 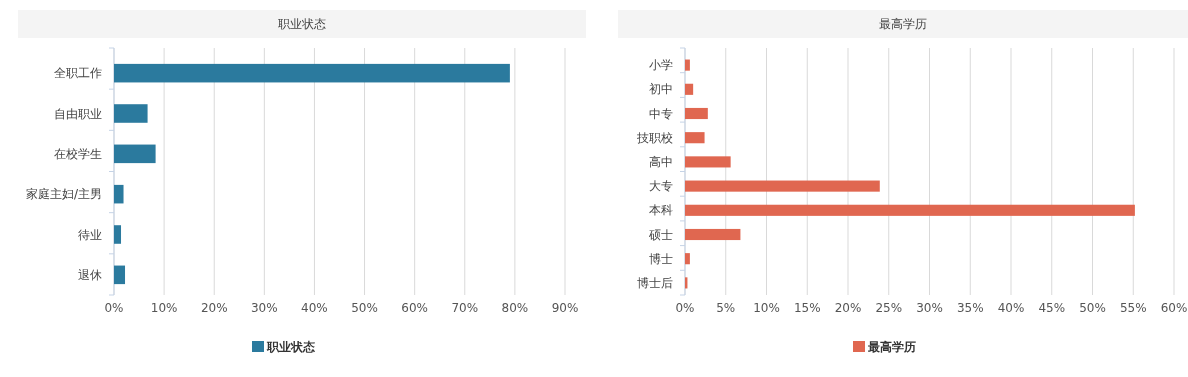 What do you see at coordinates (661, 65) in the screenshot?
I see `y-tick-label: 小学` at bounding box center [661, 65].